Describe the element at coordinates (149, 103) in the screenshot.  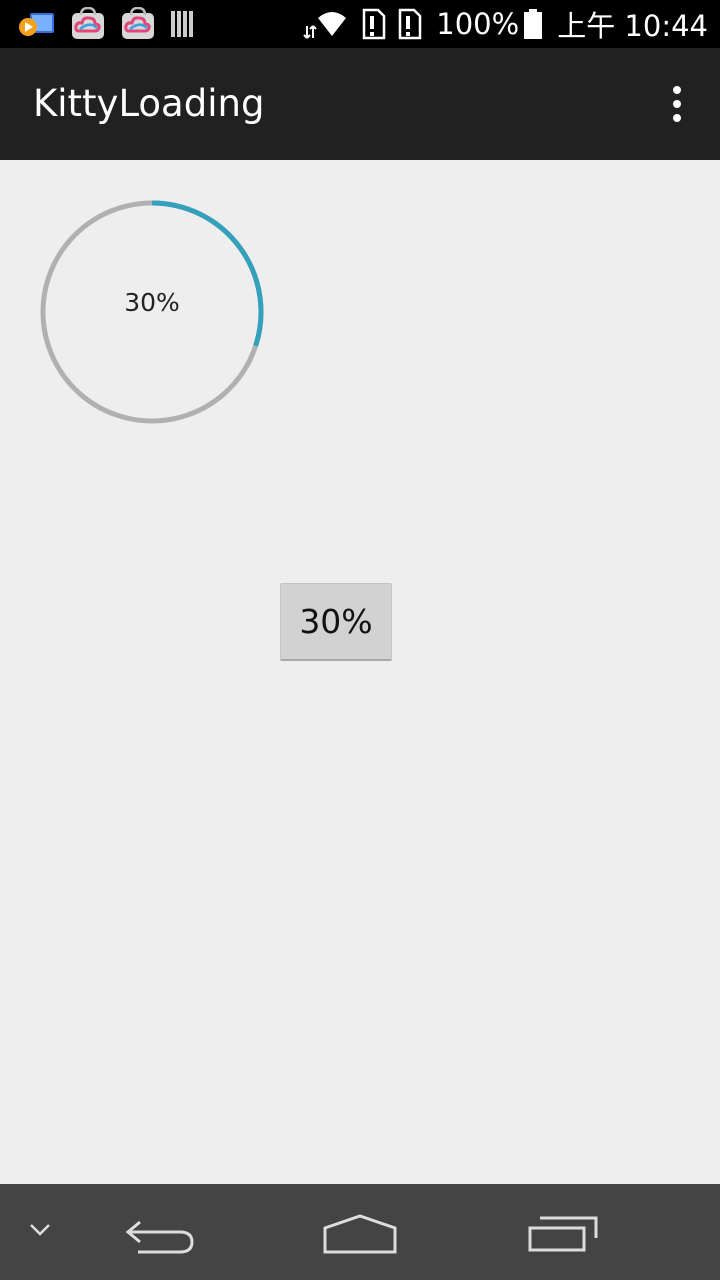
I see `app-title: KittyLoading` at that location.